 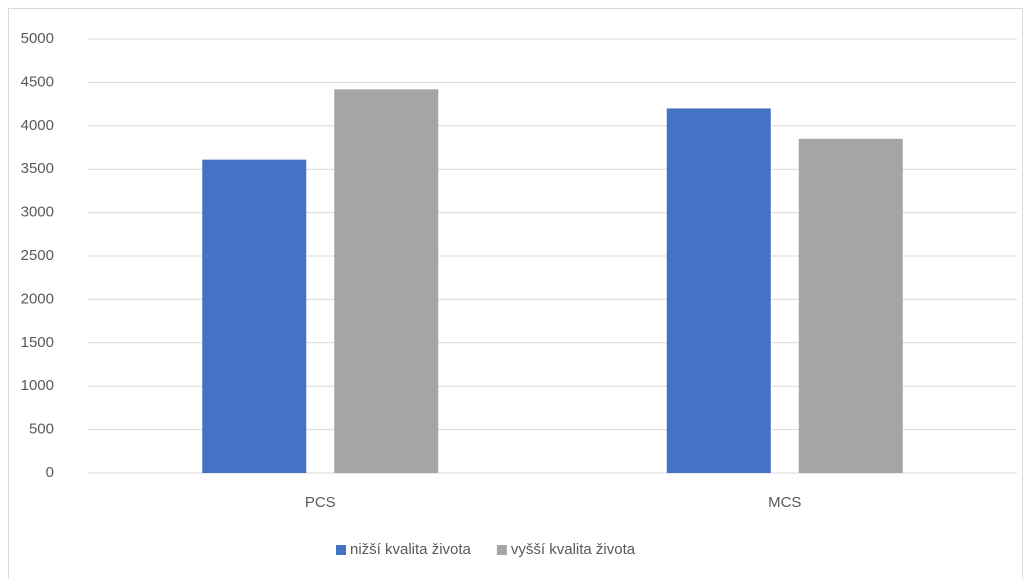 I want to click on legend-label: vyšší kvalita života, so click(x=573, y=549).